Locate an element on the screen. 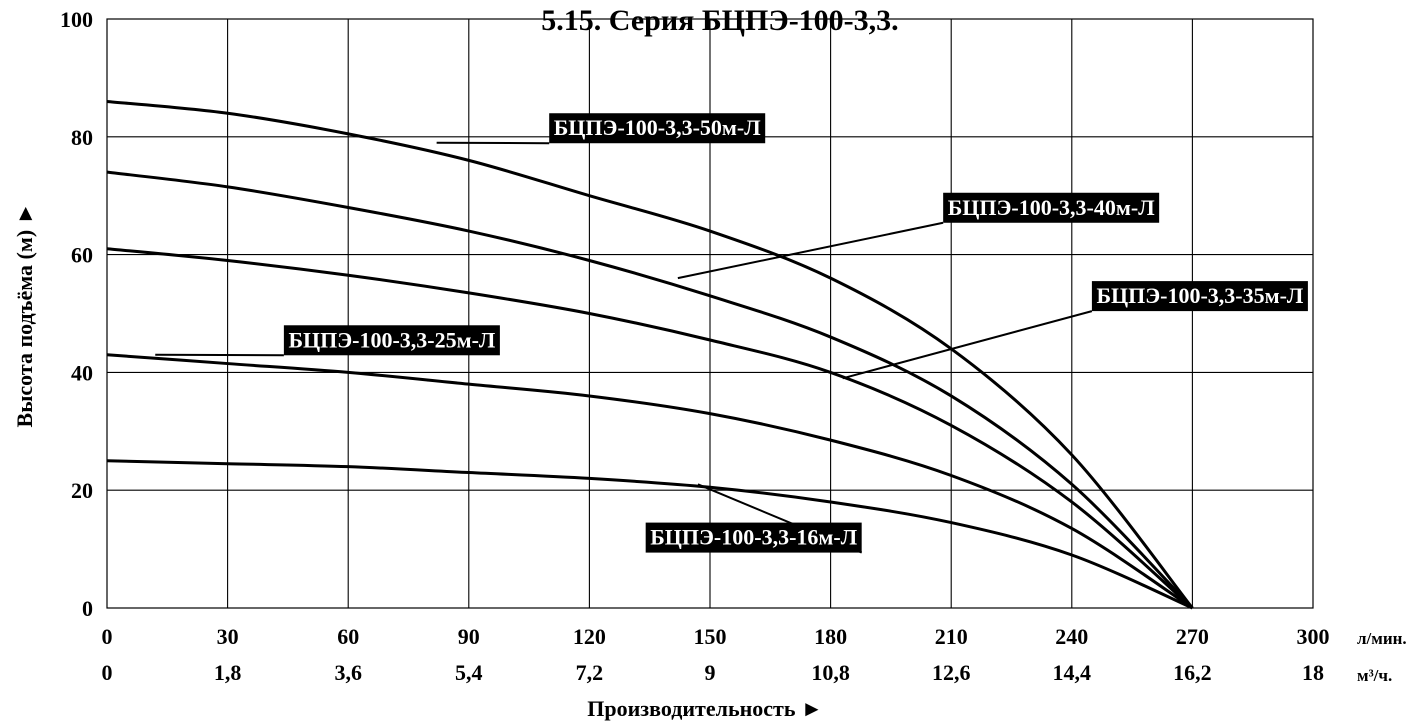 This screenshot has width=1424, height=724. series-label-1: БЦПЭ-100-3,3-40м-Л is located at coordinates (1051, 207).